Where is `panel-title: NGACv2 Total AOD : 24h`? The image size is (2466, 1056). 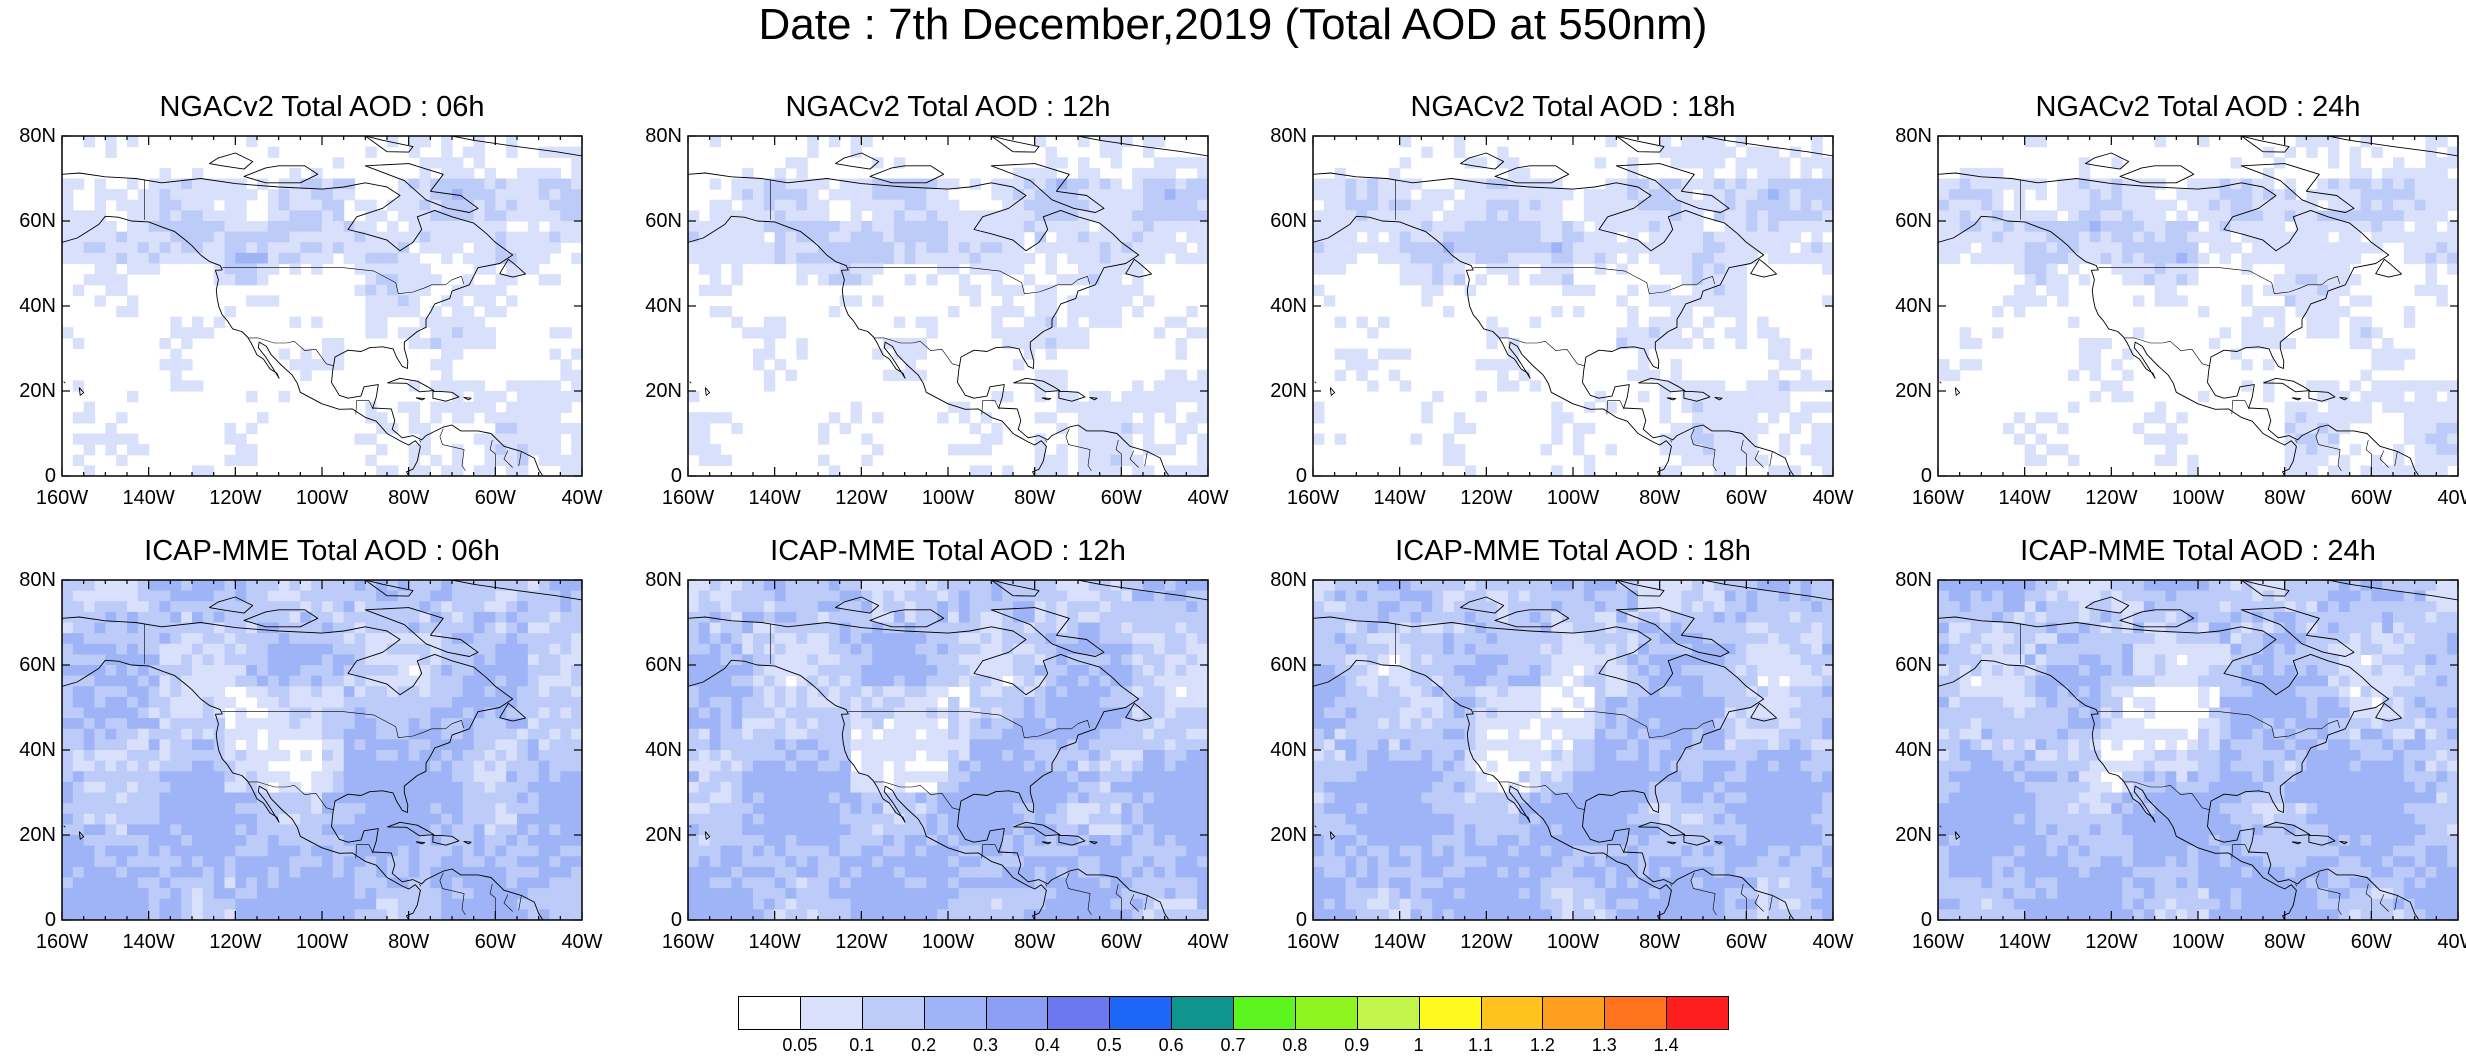
panel-title: NGACv2 Total AOD : 24h is located at coordinates (2198, 107).